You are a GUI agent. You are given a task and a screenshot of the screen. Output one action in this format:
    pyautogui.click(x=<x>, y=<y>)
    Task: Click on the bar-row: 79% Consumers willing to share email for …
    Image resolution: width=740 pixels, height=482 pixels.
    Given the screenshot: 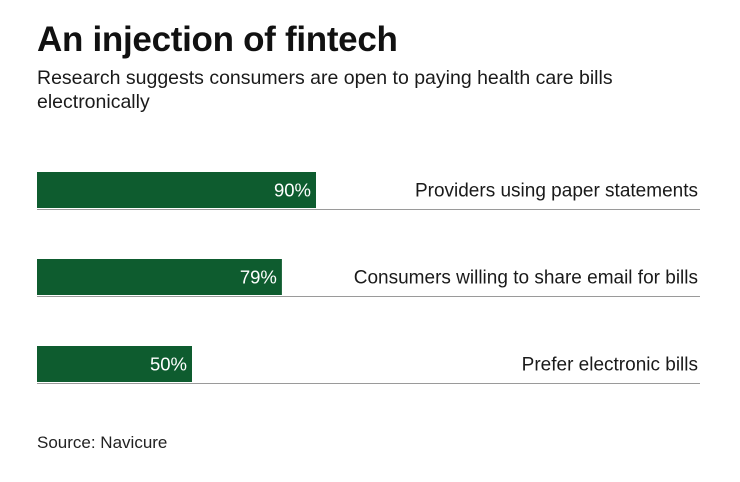 What is the action you would take?
    pyautogui.click(x=368, y=278)
    